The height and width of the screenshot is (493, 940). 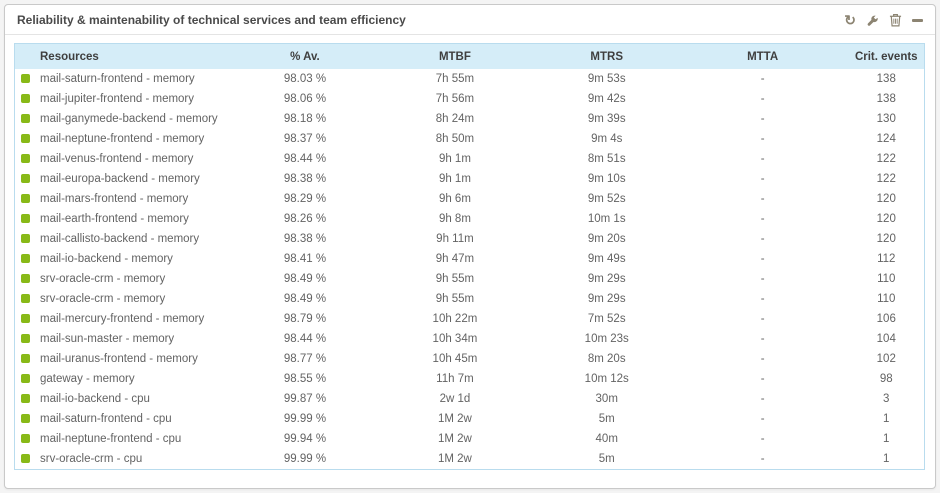 I want to click on resource-label: mail-jupiter-frontend - memory, so click(x=117, y=99).